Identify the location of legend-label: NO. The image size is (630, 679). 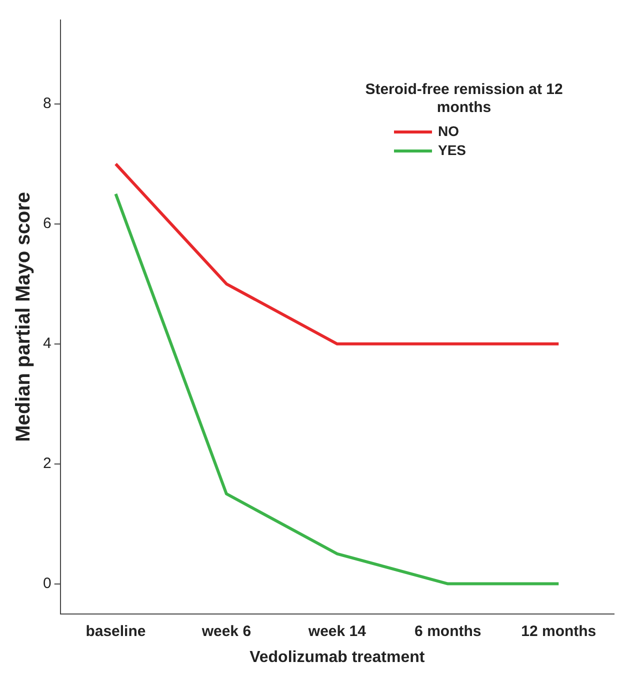
(449, 130).